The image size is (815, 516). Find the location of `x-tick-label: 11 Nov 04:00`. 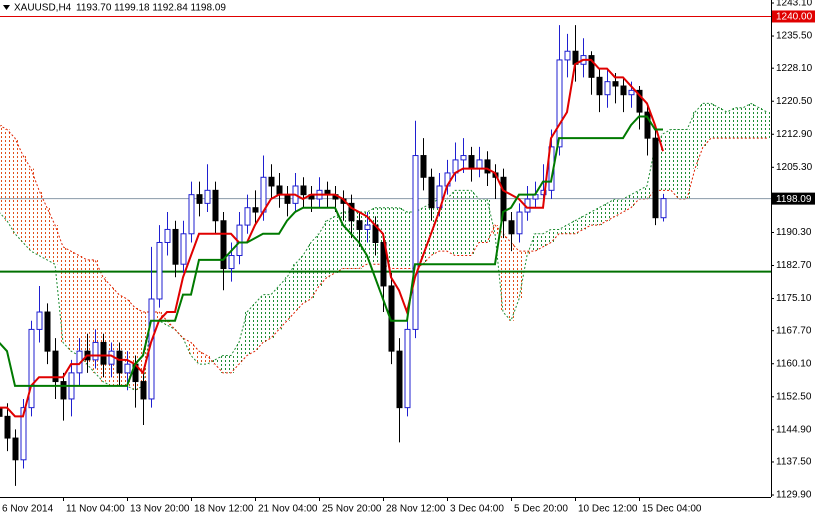

x-tick-label: 11 Nov 04:00 is located at coordinates (95, 509).